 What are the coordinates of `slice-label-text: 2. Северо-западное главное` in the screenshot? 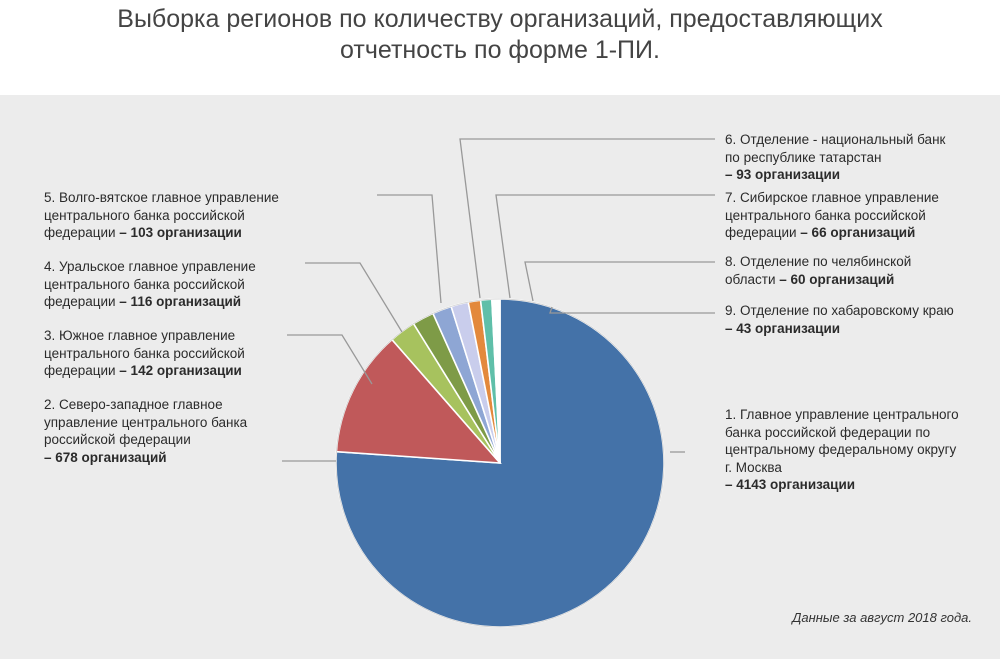 It's located at (133, 404).